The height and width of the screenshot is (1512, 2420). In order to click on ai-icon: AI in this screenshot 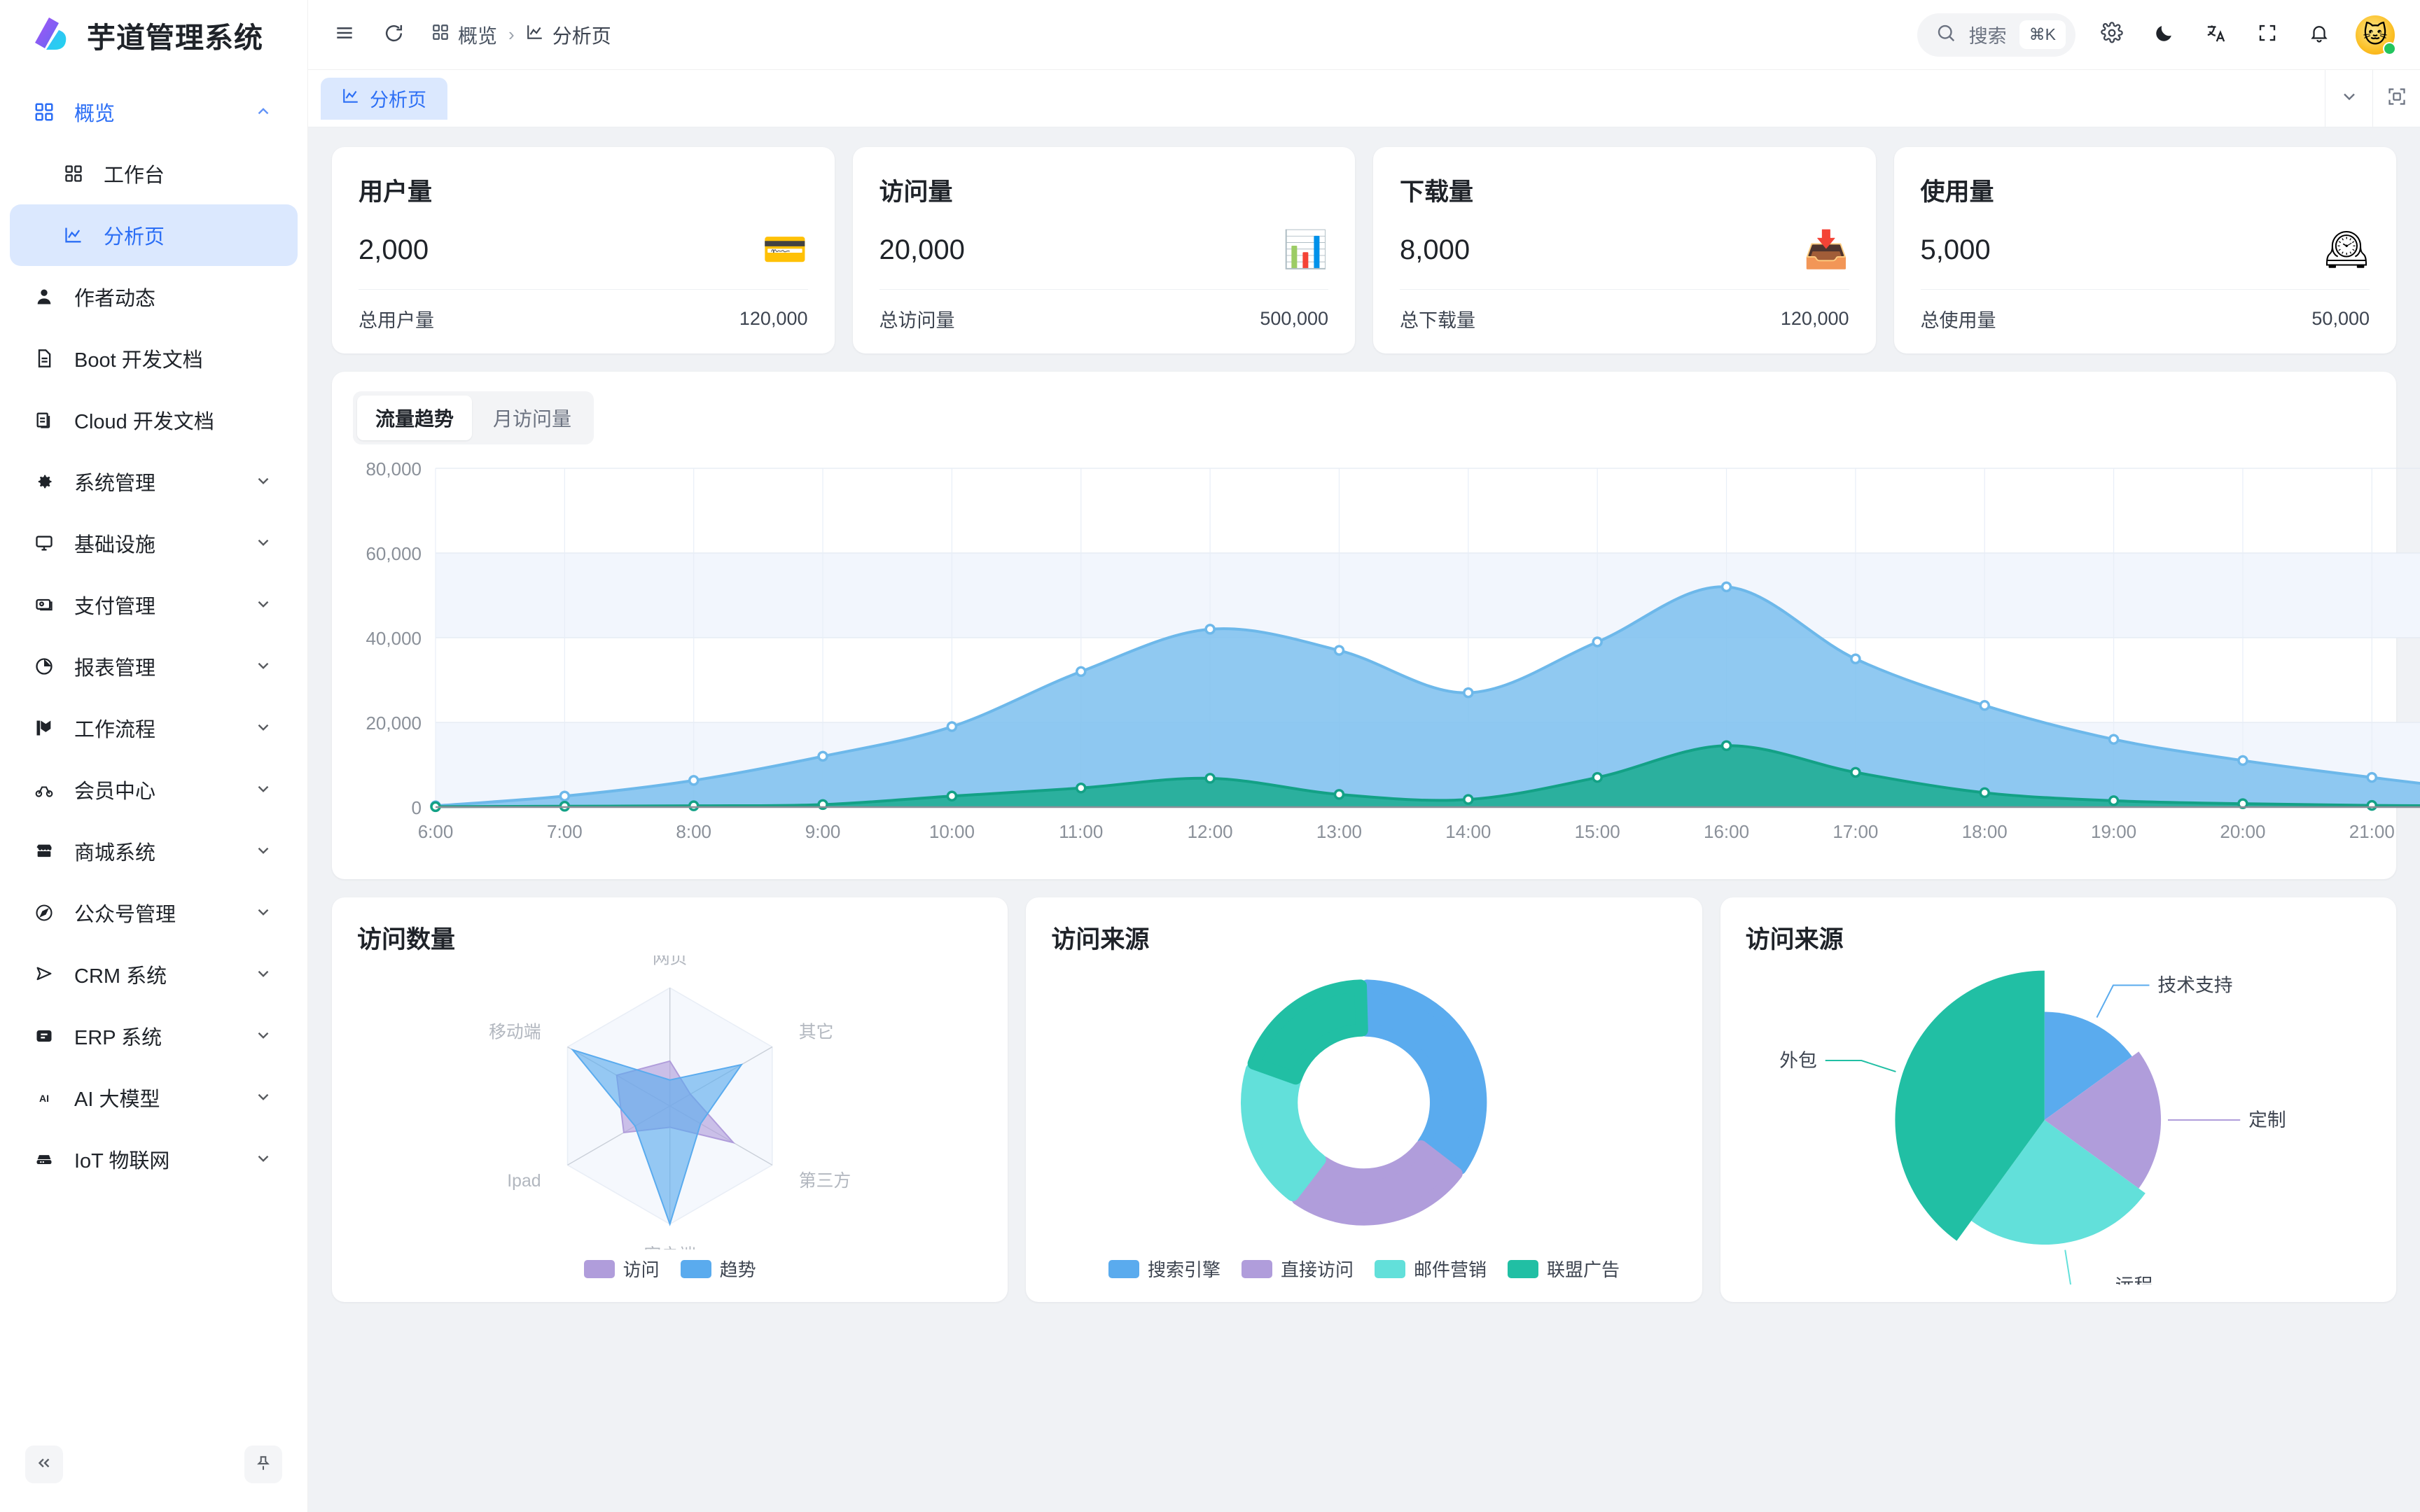, I will do `click(44, 1098)`.